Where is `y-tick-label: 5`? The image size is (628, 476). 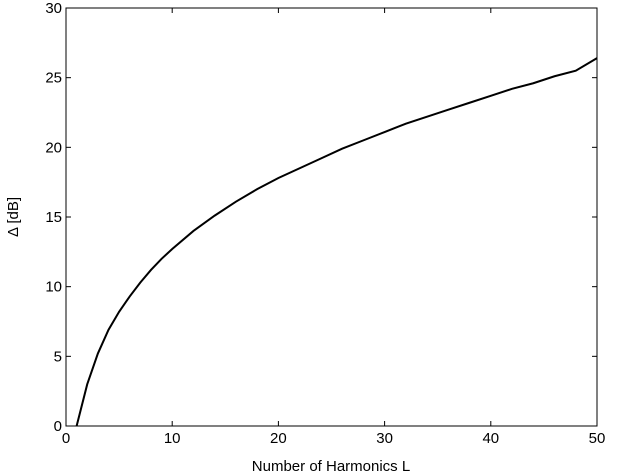
y-tick-label: 5 is located at coordinates (58, 356).